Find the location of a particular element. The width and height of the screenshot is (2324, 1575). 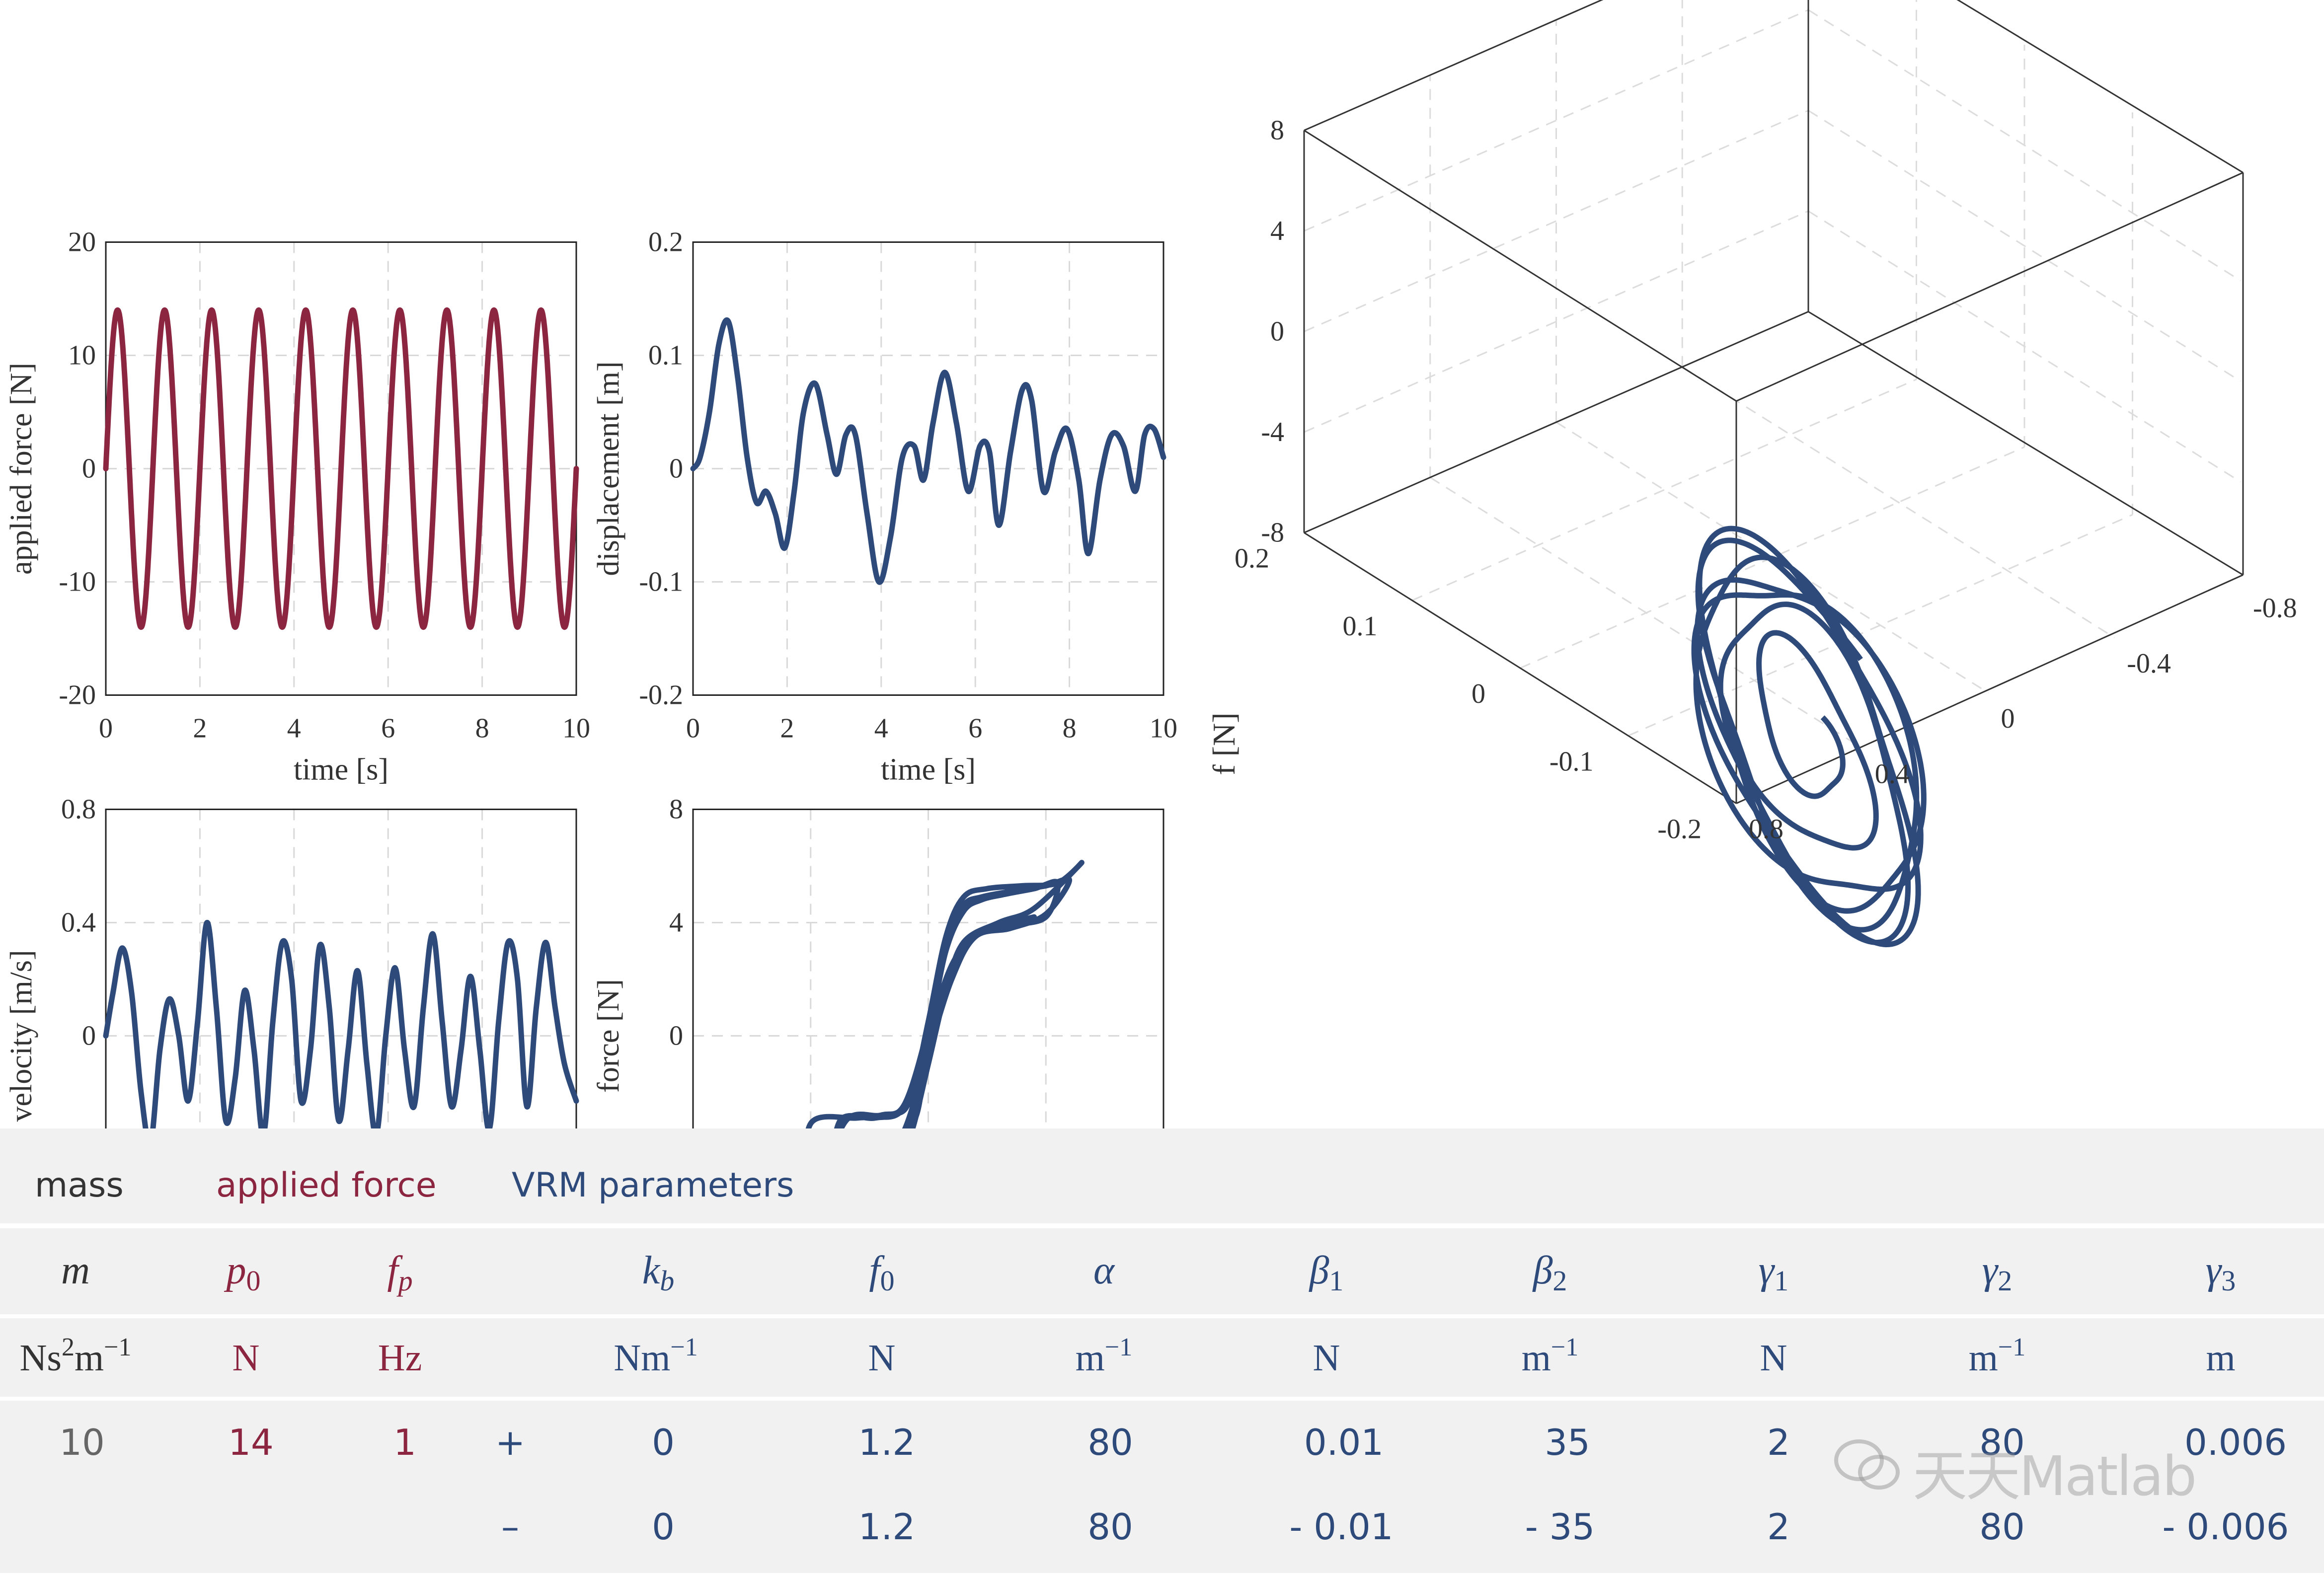

symbol-beta1: β1 is located at coordinates (1326, 1273).